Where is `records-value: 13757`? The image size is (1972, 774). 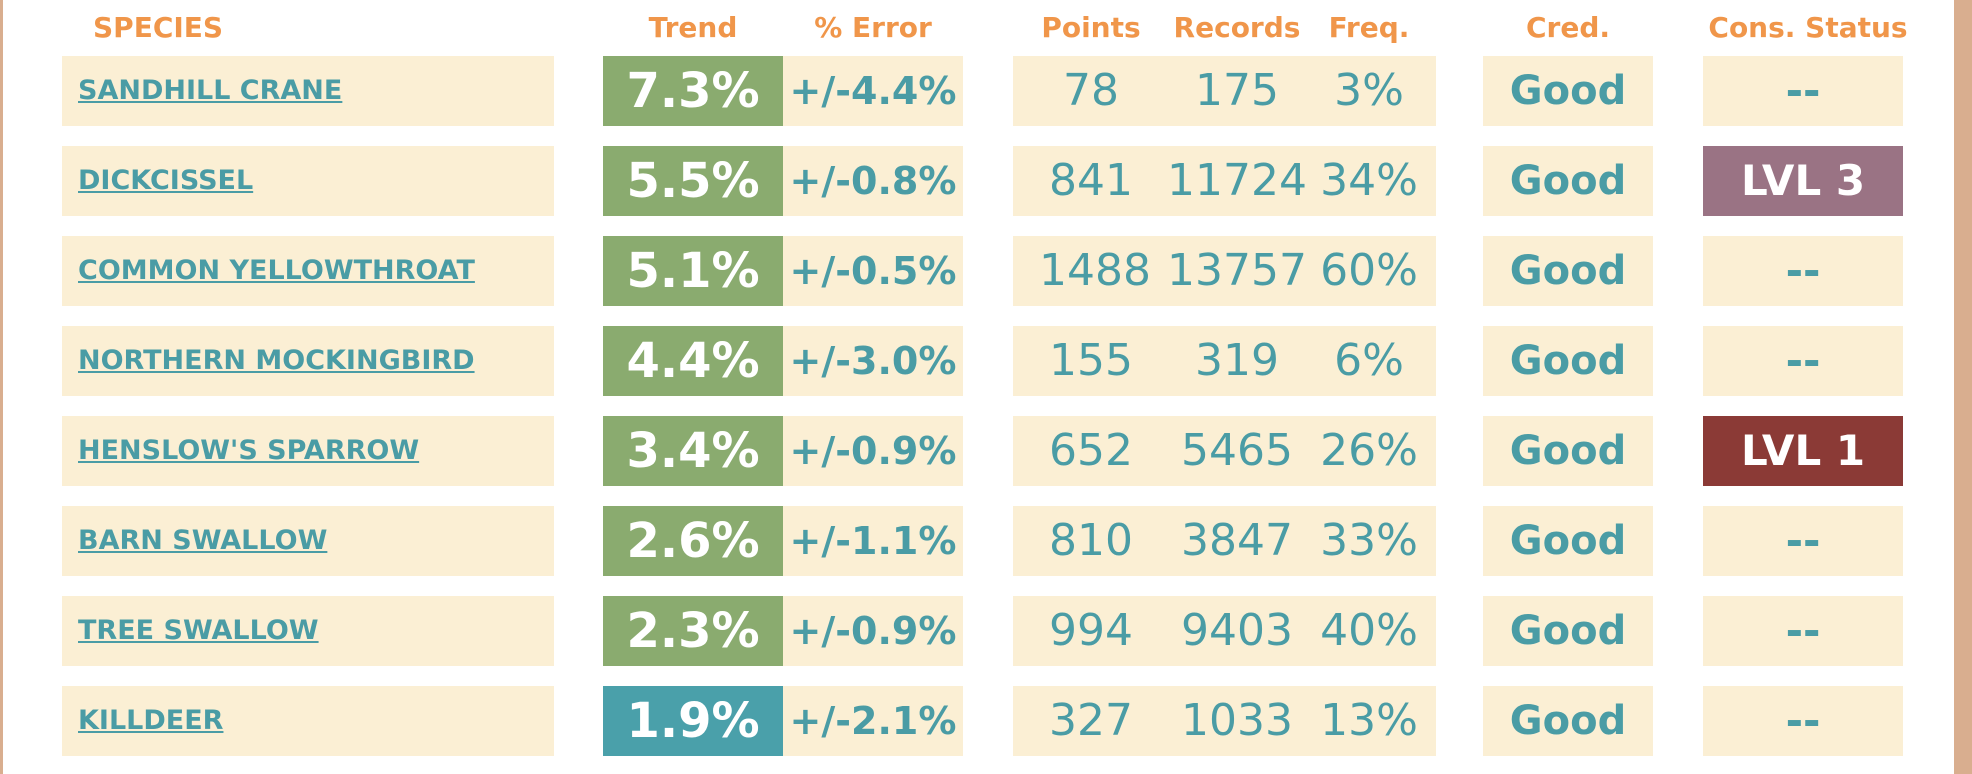 records-value: 13757 is located at coordinates (1237, 270).